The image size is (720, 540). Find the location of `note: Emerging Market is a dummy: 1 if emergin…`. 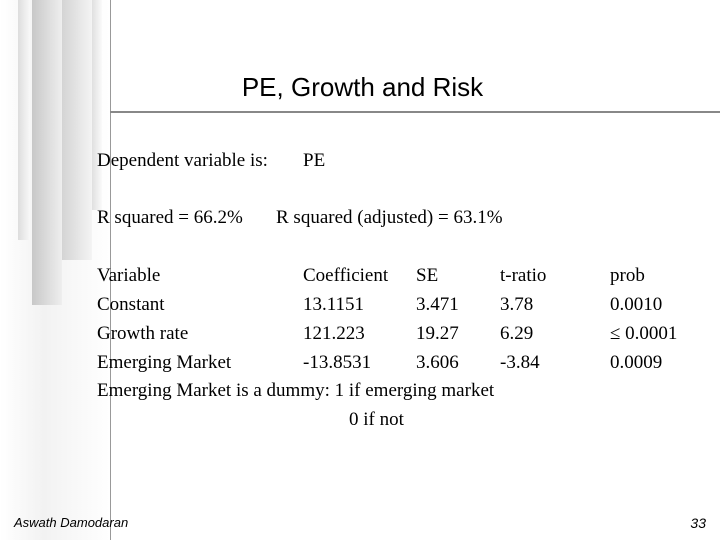

note: Emerging Market is a dummy: 1 if emergin… is located at coordinates (296, 390).